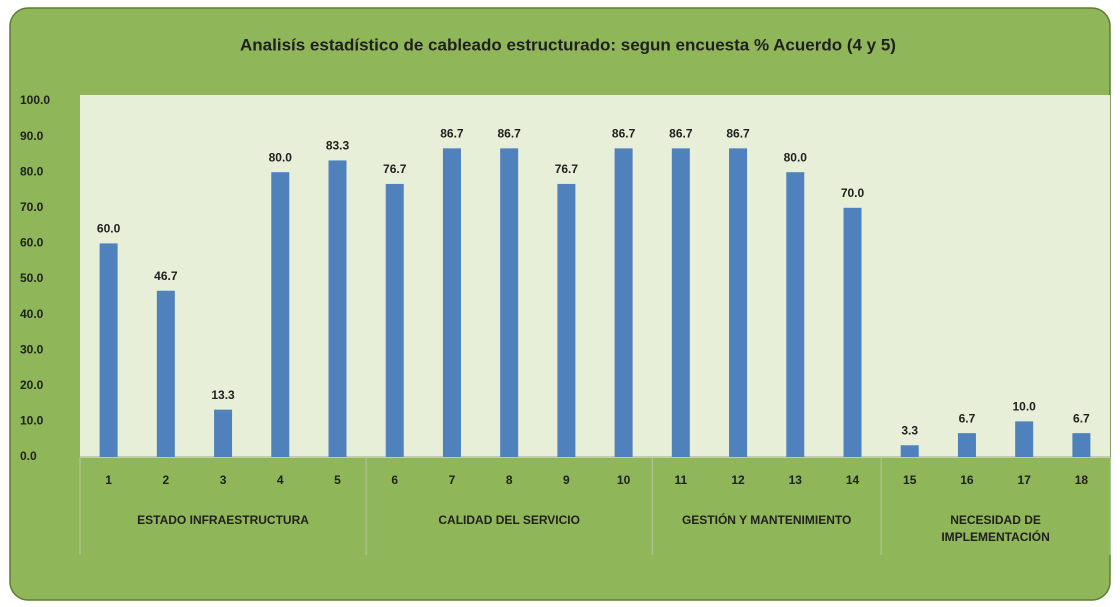 This screenshot has height=607, width=1120. What do you see at coordinates (452, 480) in the screenshot?
I see `x-tick-label: 7` at bounding box center [452, 480].